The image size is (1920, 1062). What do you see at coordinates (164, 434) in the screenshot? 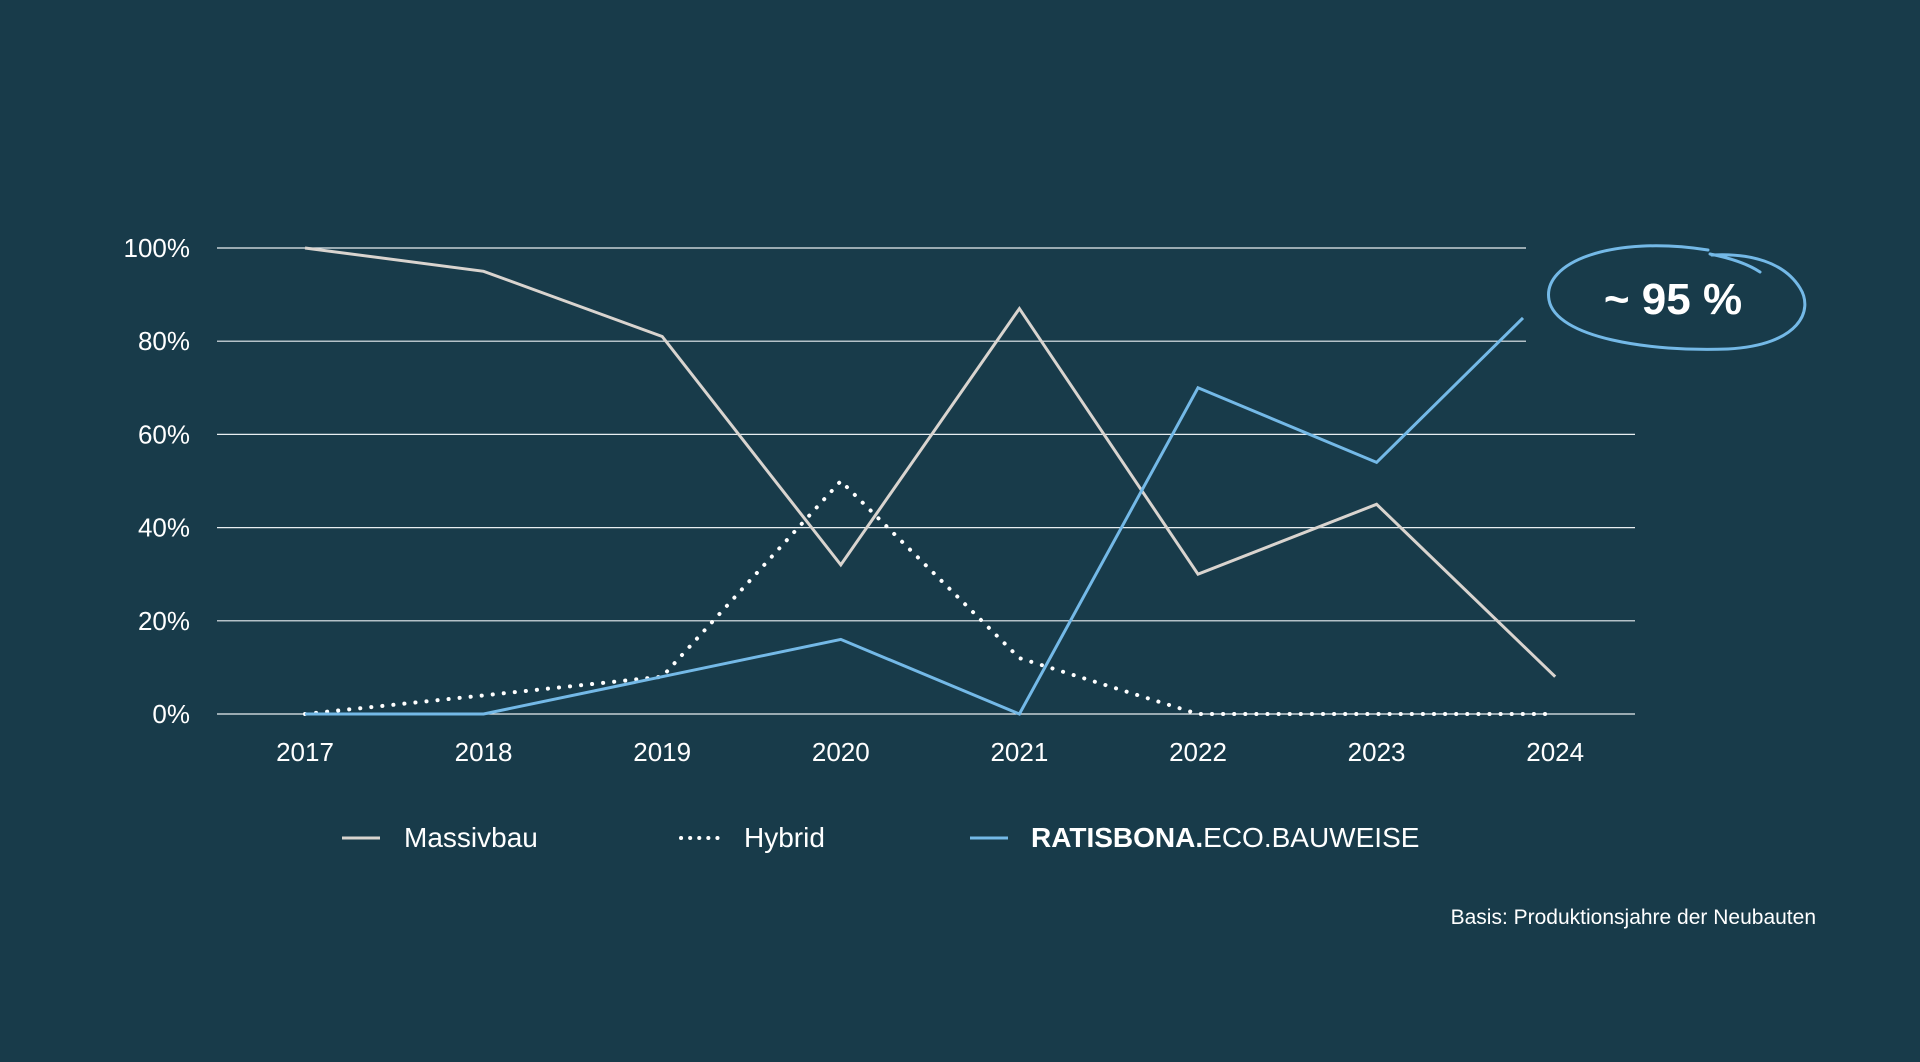
I see `y-tick-label: 60%` at bounding box center [164, 434].